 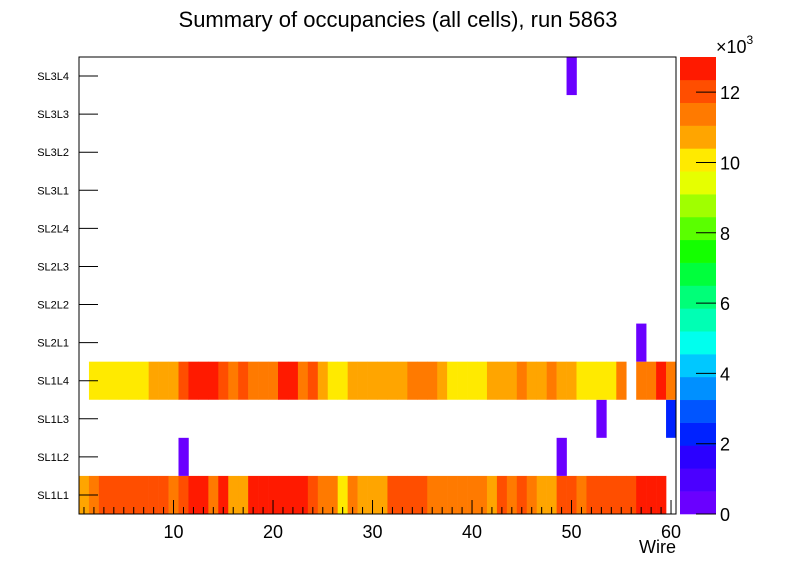 I want to click on z-tick-label-12: 12, so click(x=730, y=93).